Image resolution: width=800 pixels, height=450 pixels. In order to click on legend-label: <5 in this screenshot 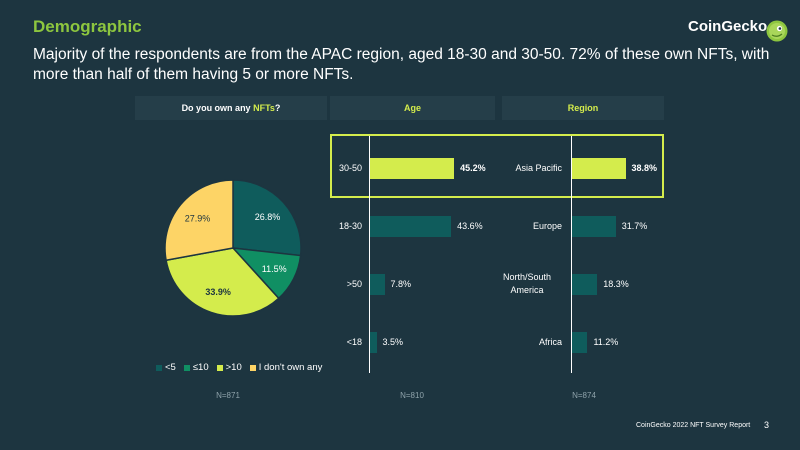, I will do `click(170, 367)`.